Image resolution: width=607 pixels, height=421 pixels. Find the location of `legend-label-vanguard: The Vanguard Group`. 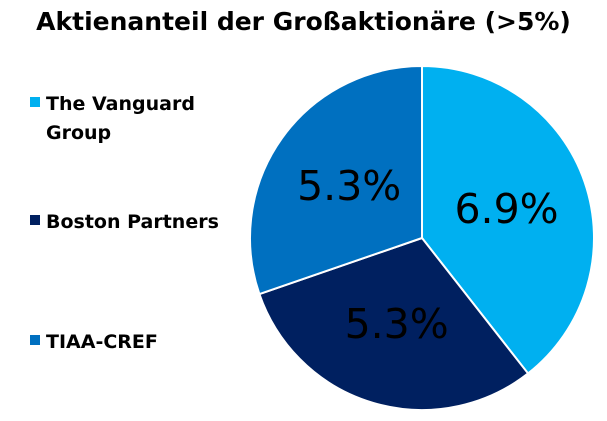

legend-label-vanguard: The Vanguard Group is located at coordinates (120, 118).